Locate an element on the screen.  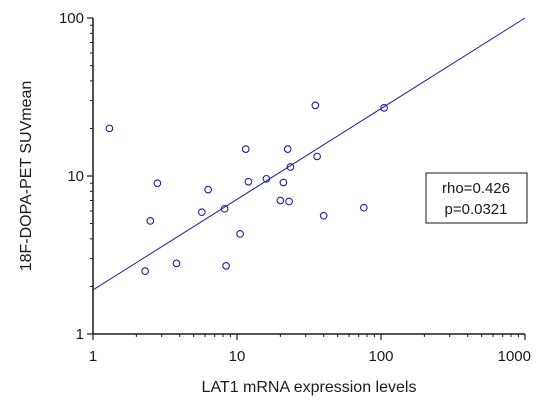
stats-rho: rho=0.426 is located at coordinates (476, 188).